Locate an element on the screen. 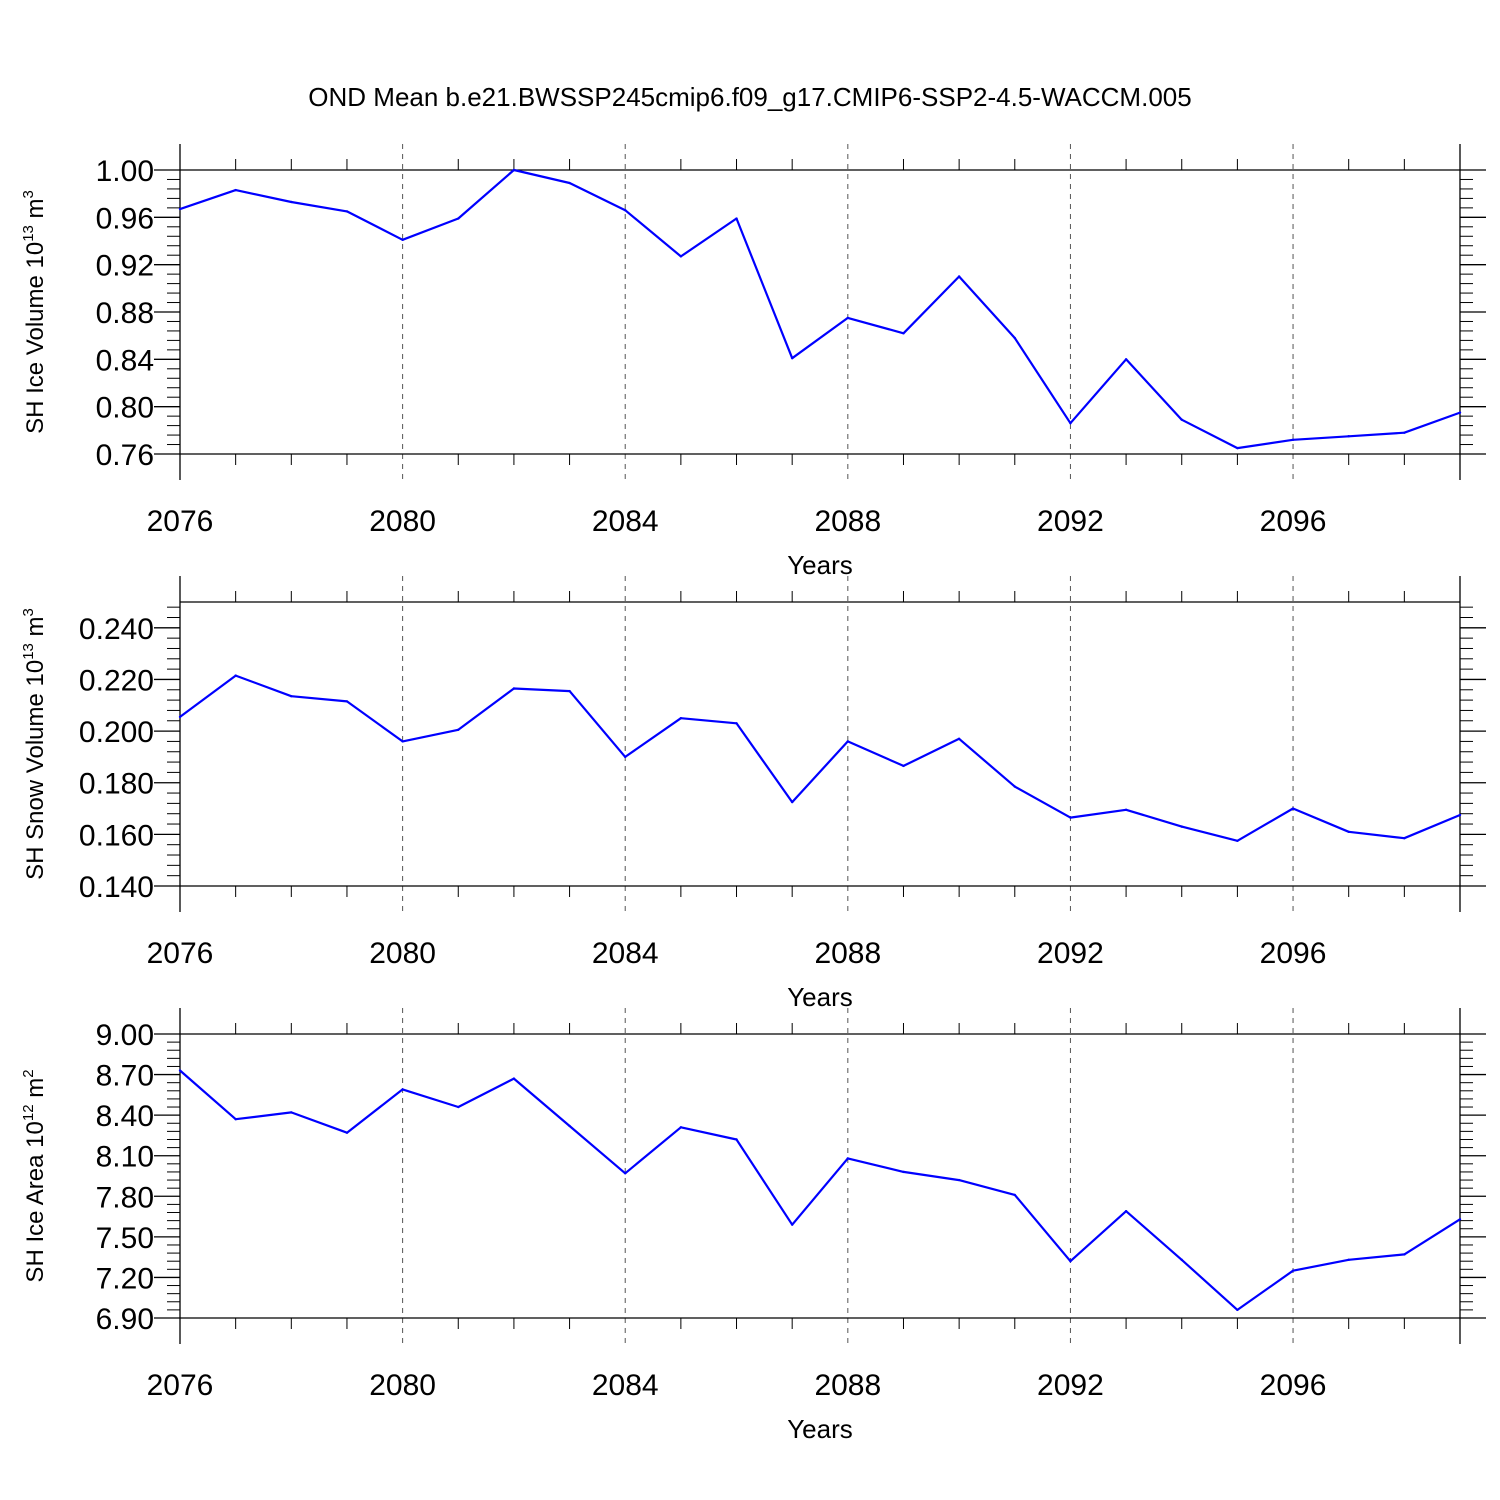 The width and height of the screenshot is (1500, 1500). y-tick-label: 8.70 is located at coordinates (125, 1076).